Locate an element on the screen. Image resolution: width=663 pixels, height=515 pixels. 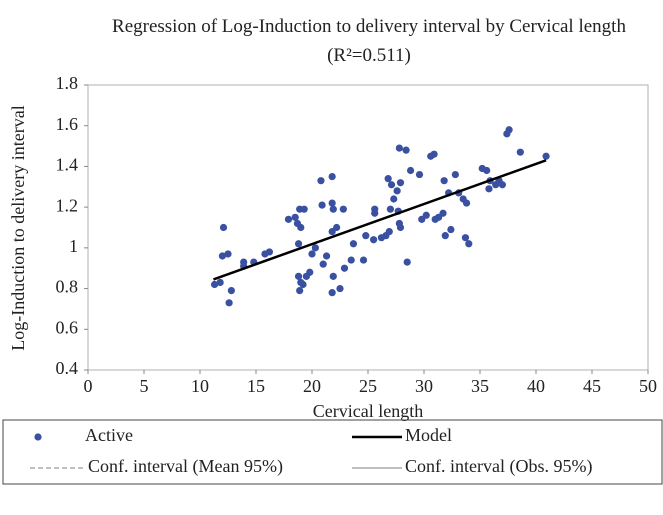
x-tick-label: 30 is located at coordinates (424, 386).